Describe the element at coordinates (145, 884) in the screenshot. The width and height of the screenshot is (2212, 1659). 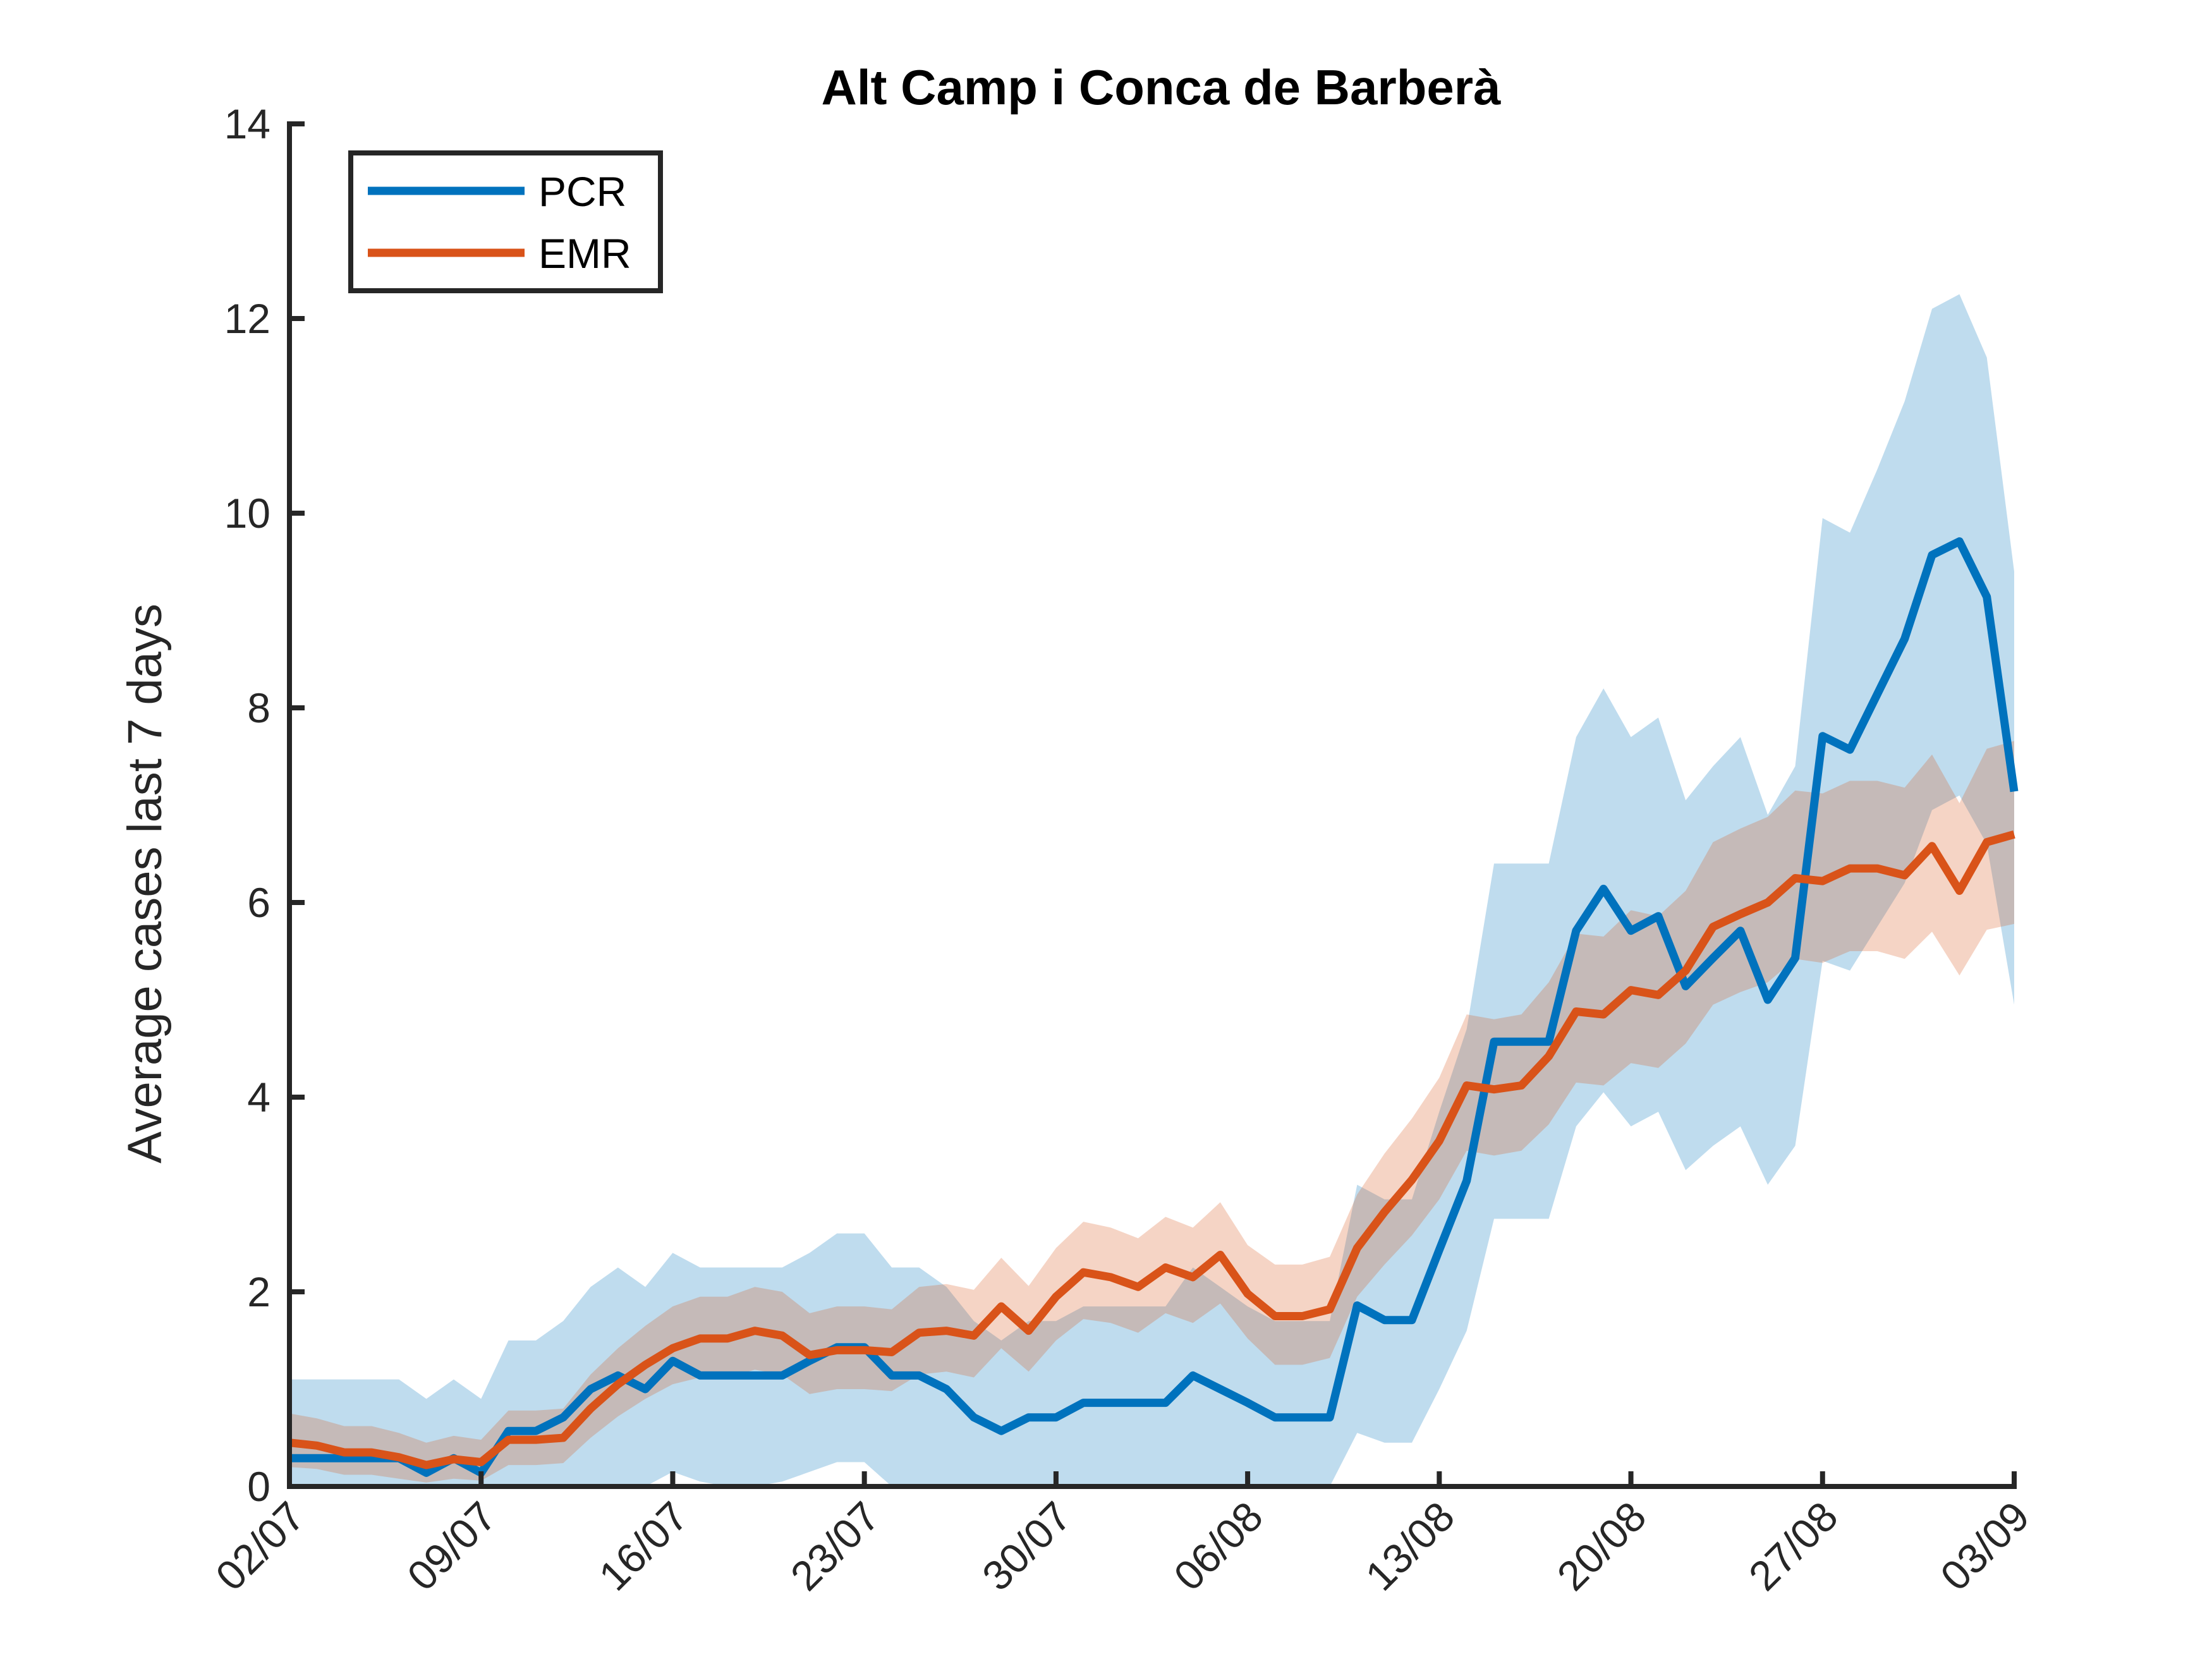
I see `y-axis-label: Average cases last 7 days` at that location.